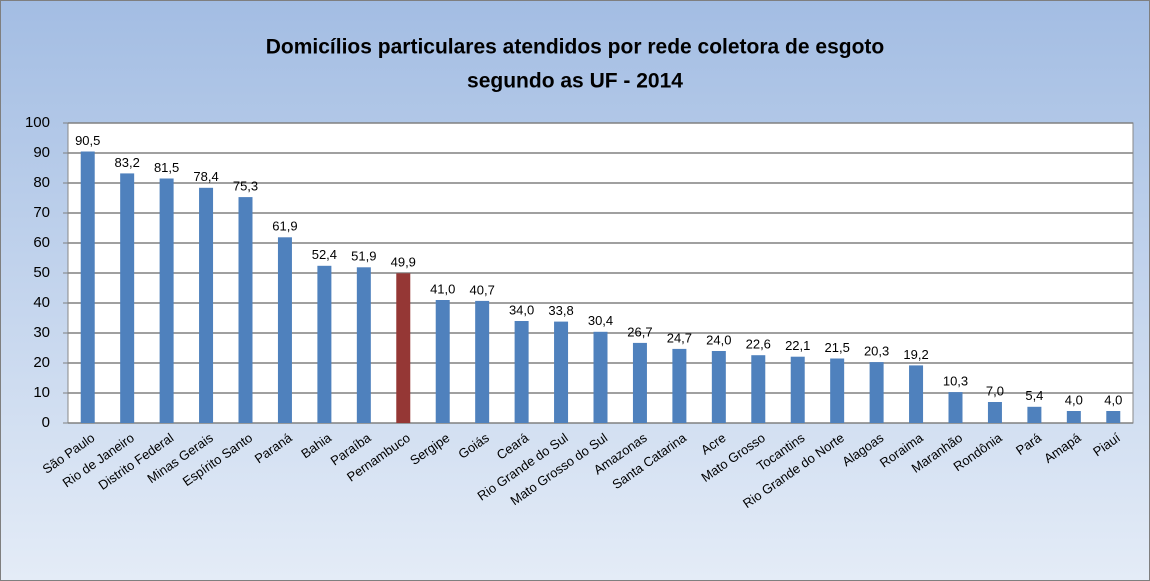 This screenshot has width=1150, height=581. I want to click on value-label: 49,9, so click(403, 262).